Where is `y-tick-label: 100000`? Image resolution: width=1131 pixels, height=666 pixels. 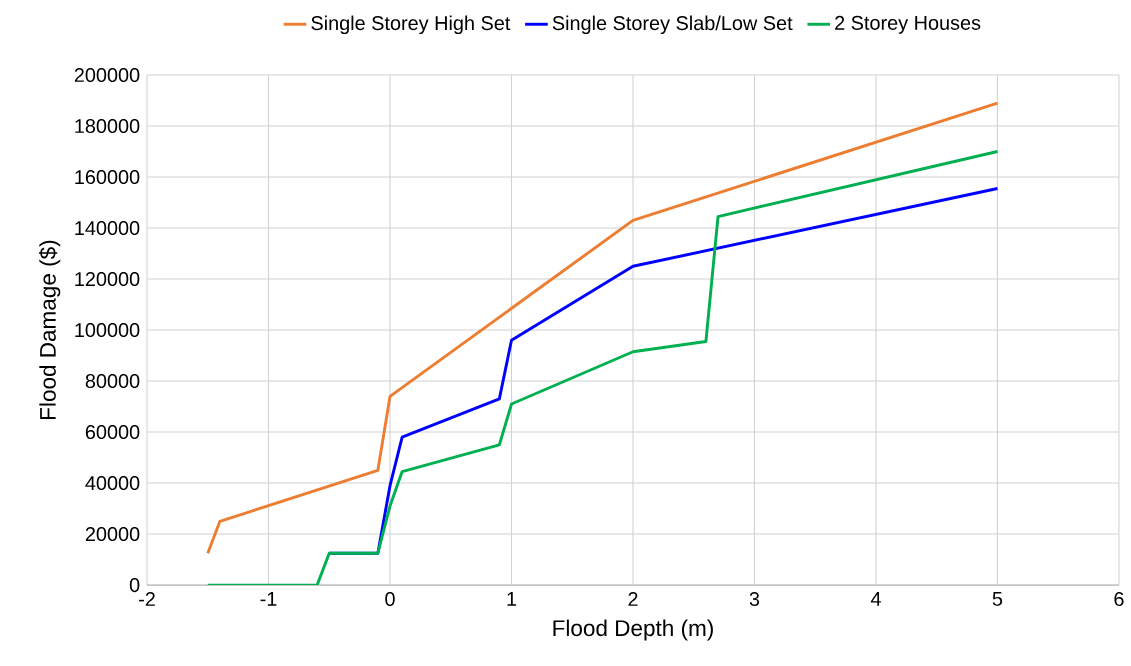 y-tick-label: 100000 is located at coordinates (107, 330).